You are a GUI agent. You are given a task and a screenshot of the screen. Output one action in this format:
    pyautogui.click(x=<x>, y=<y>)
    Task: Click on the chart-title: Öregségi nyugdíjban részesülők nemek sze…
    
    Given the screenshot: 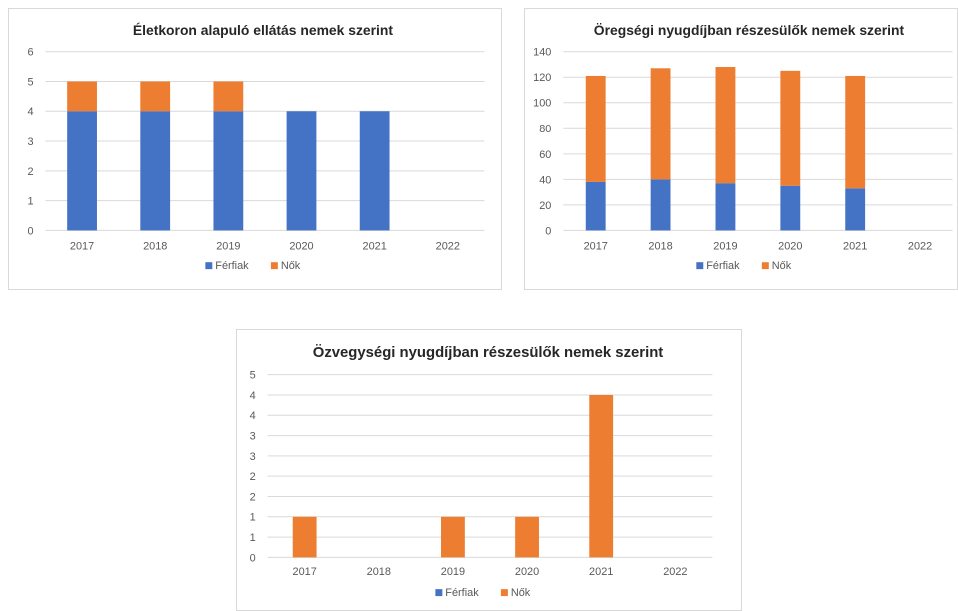 What is the action you would take?
    pyautogui.click(x=749, y=30)
    